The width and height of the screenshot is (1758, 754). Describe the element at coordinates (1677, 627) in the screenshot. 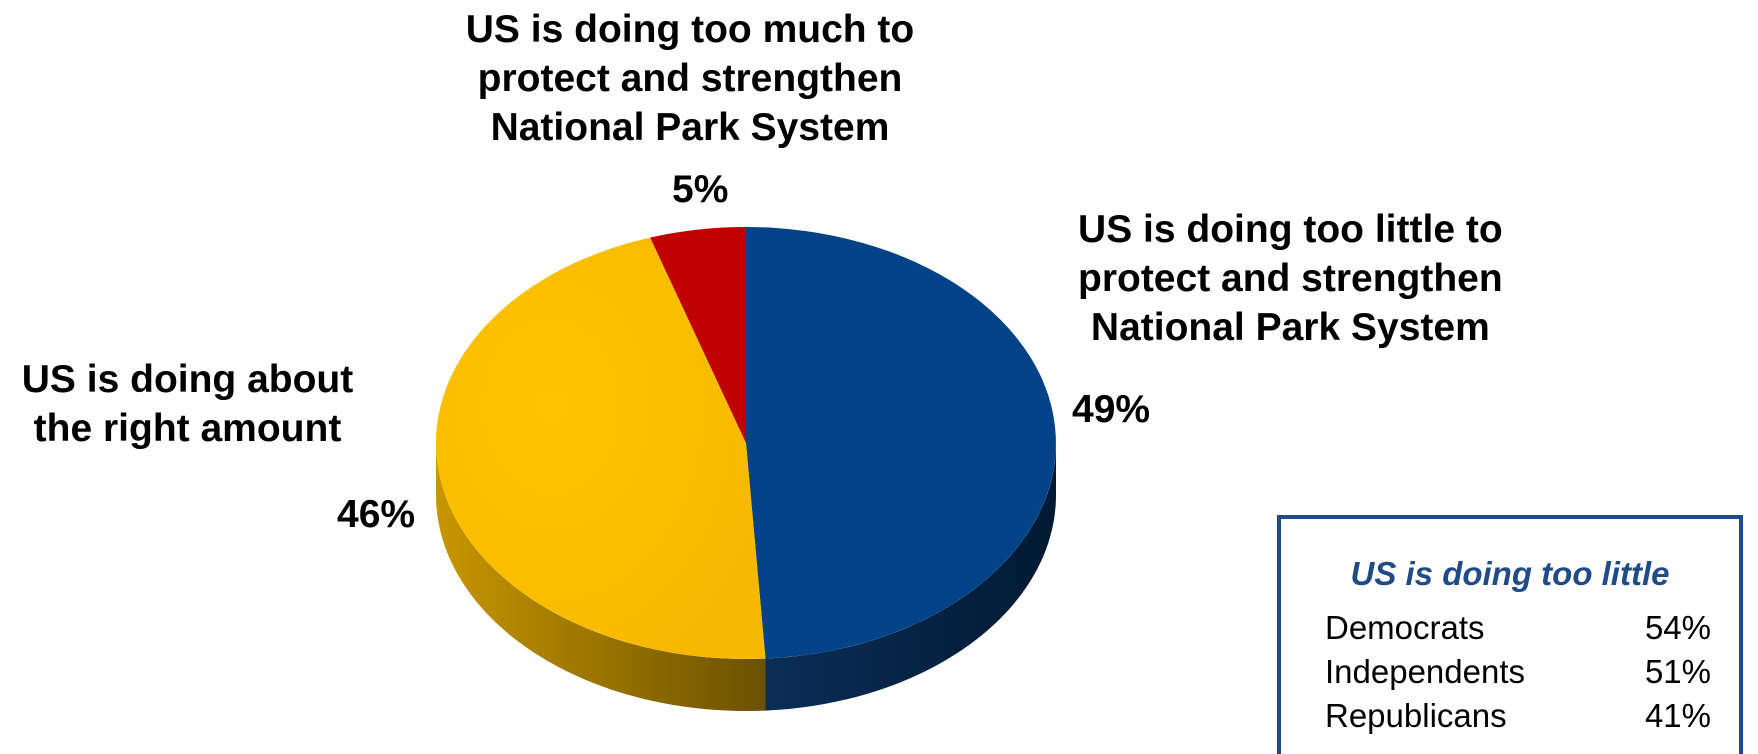

I see `party-value: 54%` at that location.